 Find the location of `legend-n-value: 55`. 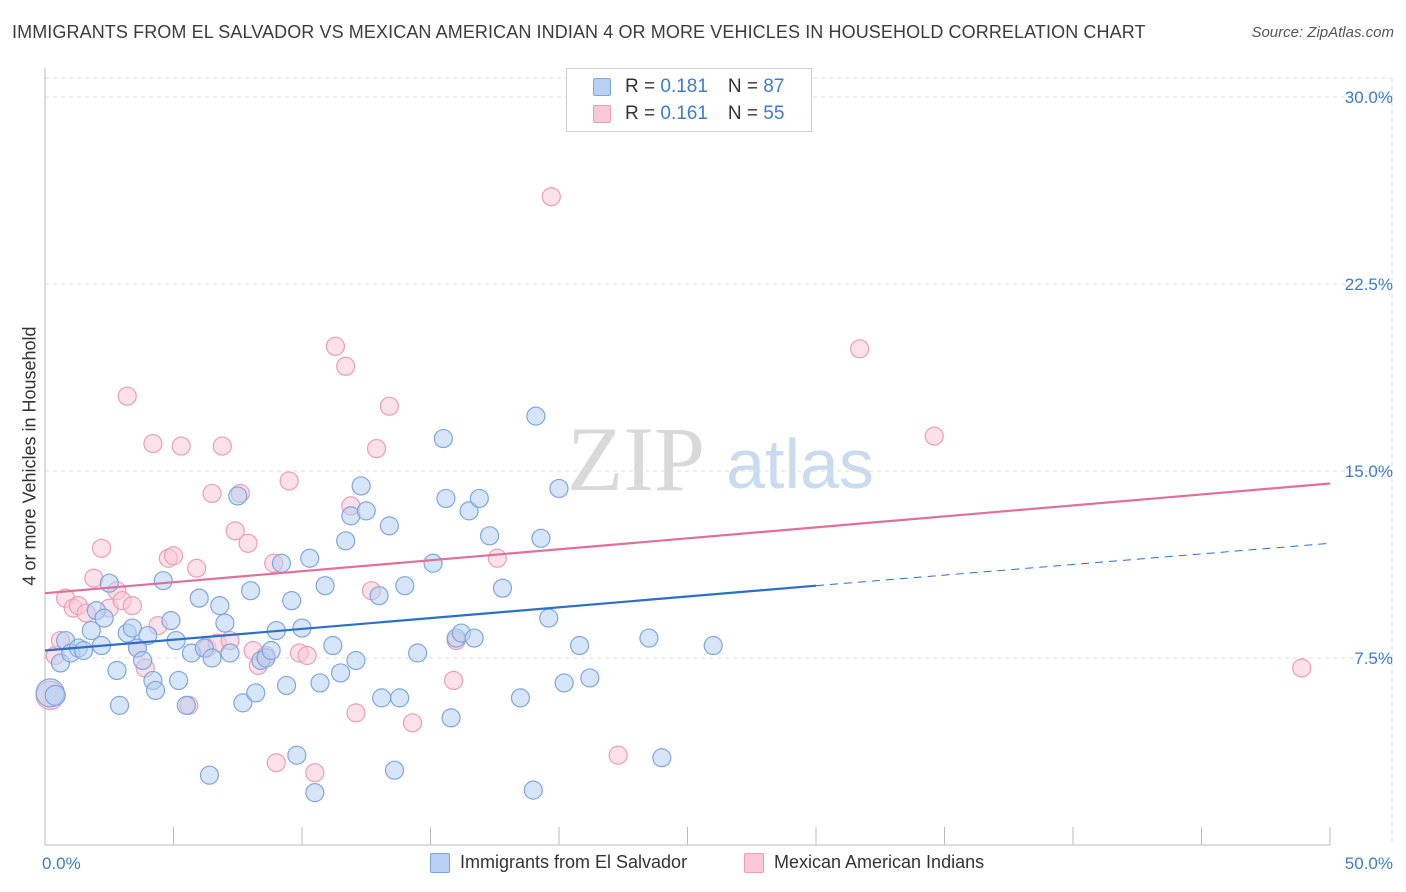

legend-n-value: 55 is located at coordinates (774, 113).